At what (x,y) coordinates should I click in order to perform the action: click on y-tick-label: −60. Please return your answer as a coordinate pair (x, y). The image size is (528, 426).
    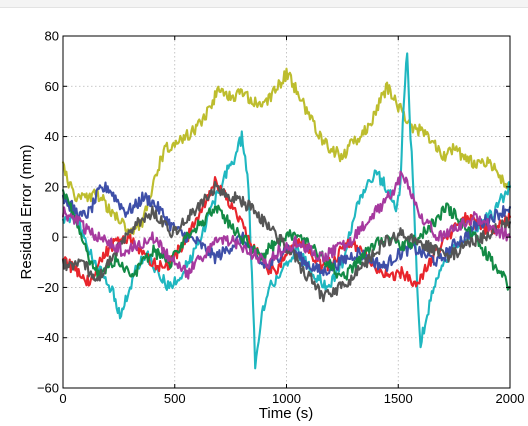
    Looking at the image, I should click on (48, 388).